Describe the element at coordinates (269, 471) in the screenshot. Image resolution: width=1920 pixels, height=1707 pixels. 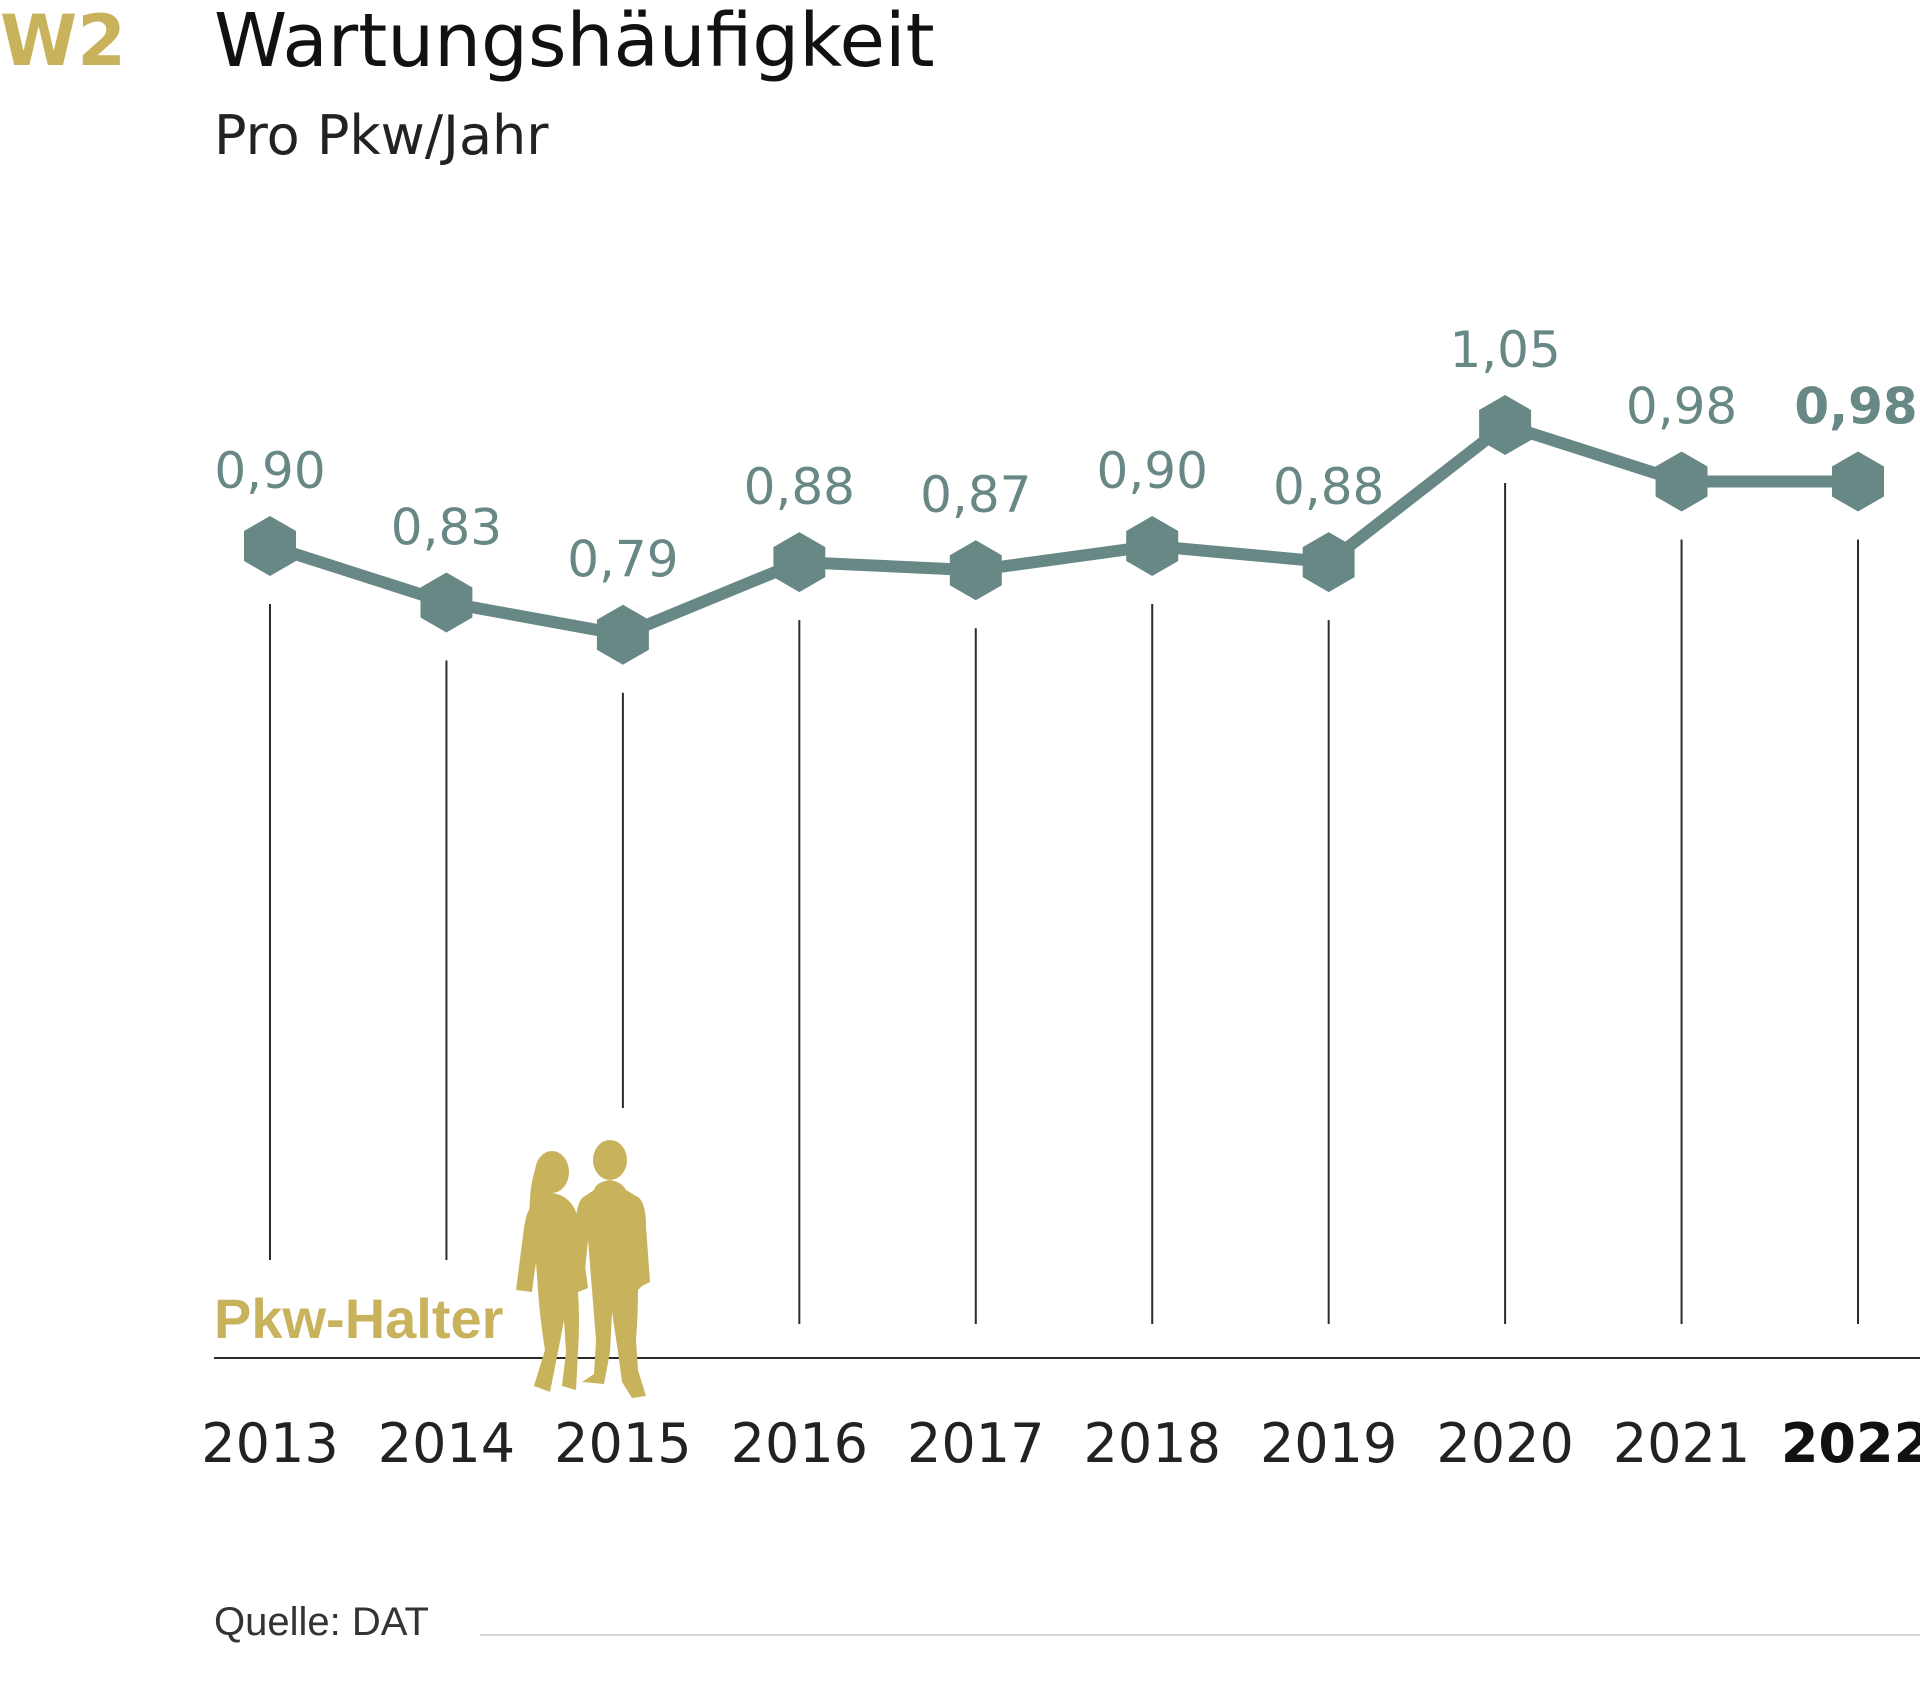
I see `data-label-2013: 0,90` at that location.